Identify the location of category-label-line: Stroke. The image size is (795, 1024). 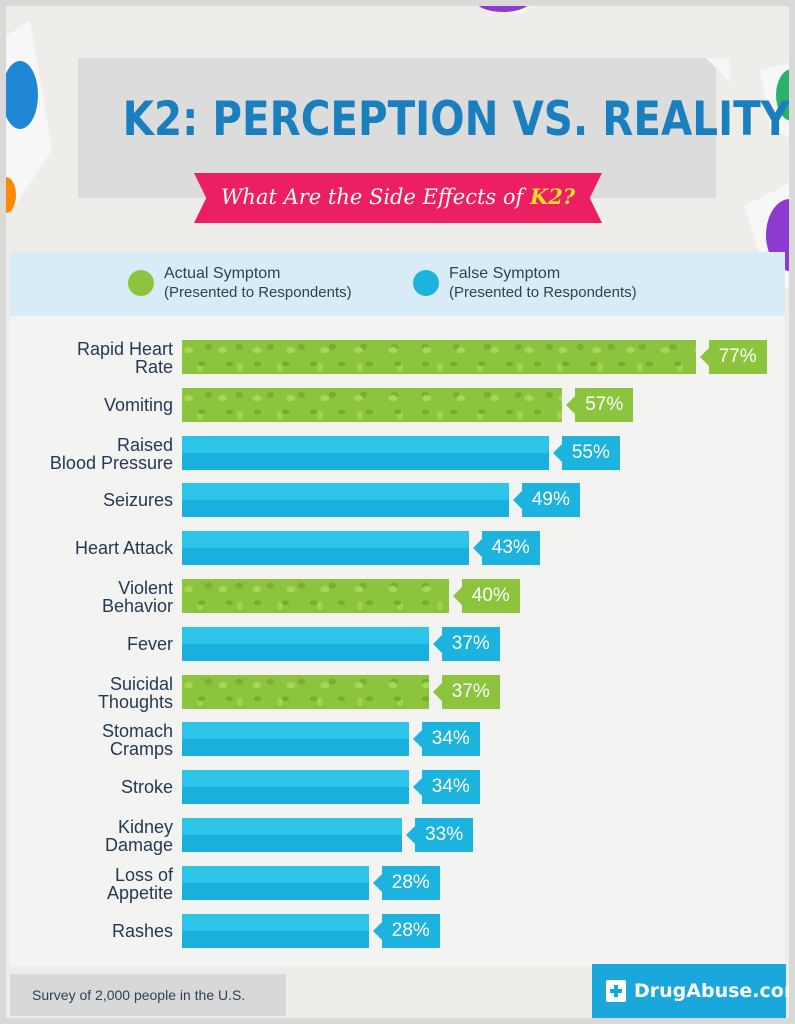
(146, 787).